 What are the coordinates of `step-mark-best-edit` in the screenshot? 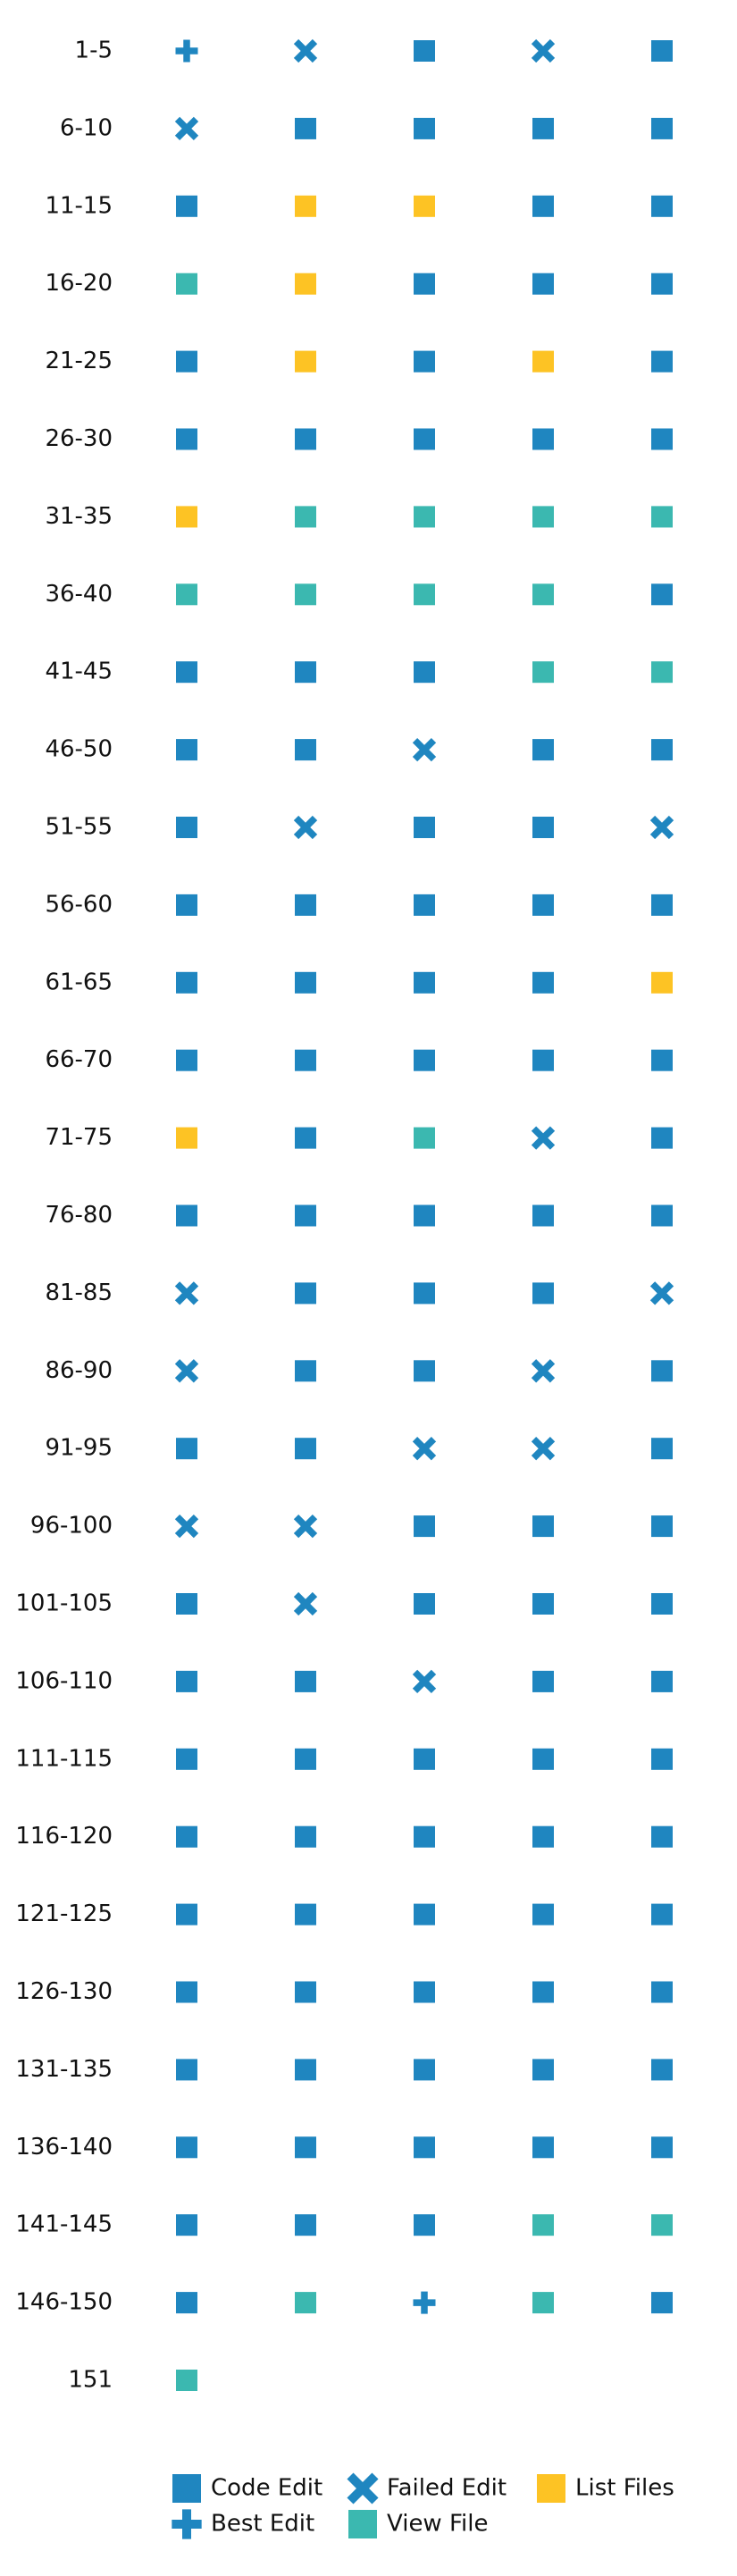 It's located at (186, 51).